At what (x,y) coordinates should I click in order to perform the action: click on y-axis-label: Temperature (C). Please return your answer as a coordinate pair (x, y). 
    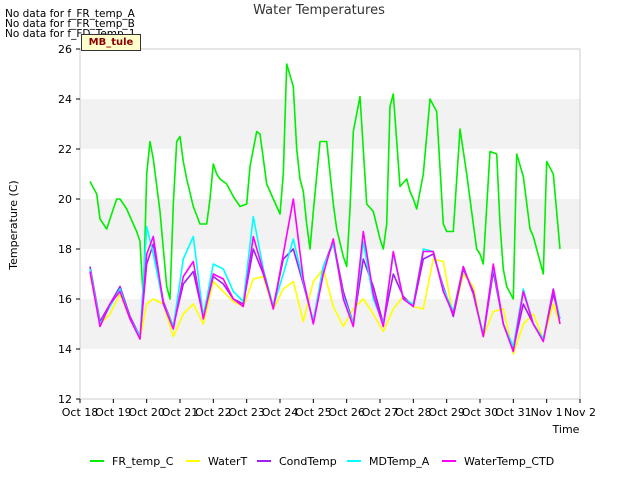
    Looking at the image, I should click on (13, 225).